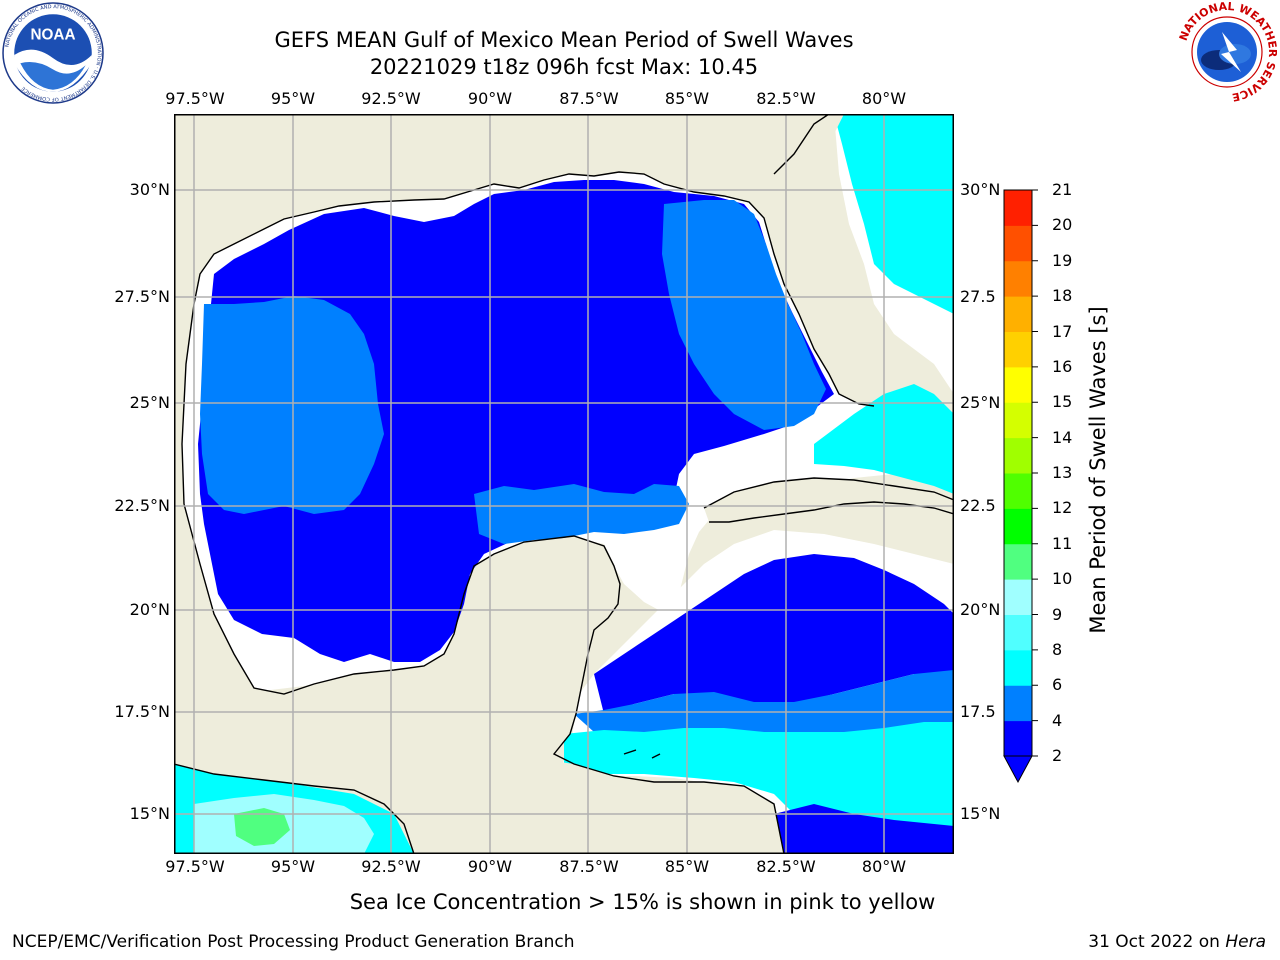 This screenshot has height=960, width=1280. Describe the element at coordinates (1062, 225) in the screenshot. I see `colorbar-tick-label: 20` at that location.